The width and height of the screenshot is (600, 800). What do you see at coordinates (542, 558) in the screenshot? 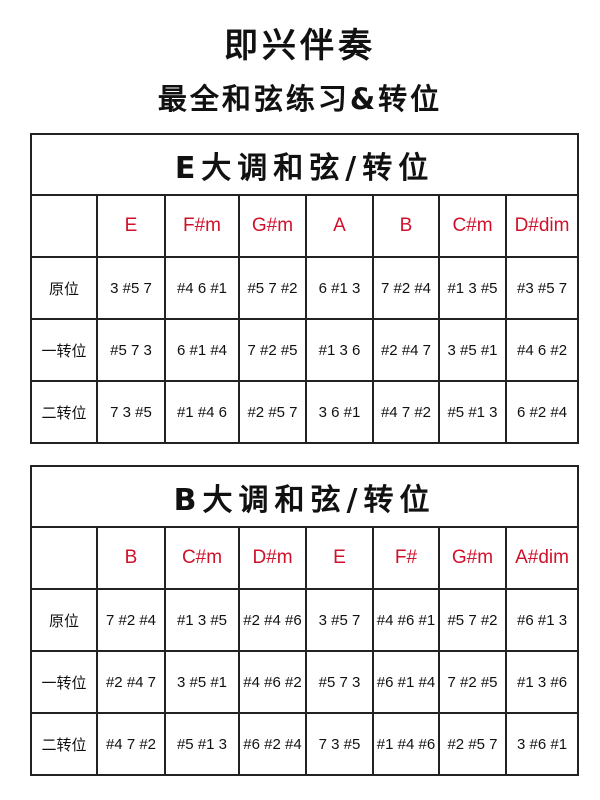
I see `chord-name: A#dim` at bounding box center [542, 558].